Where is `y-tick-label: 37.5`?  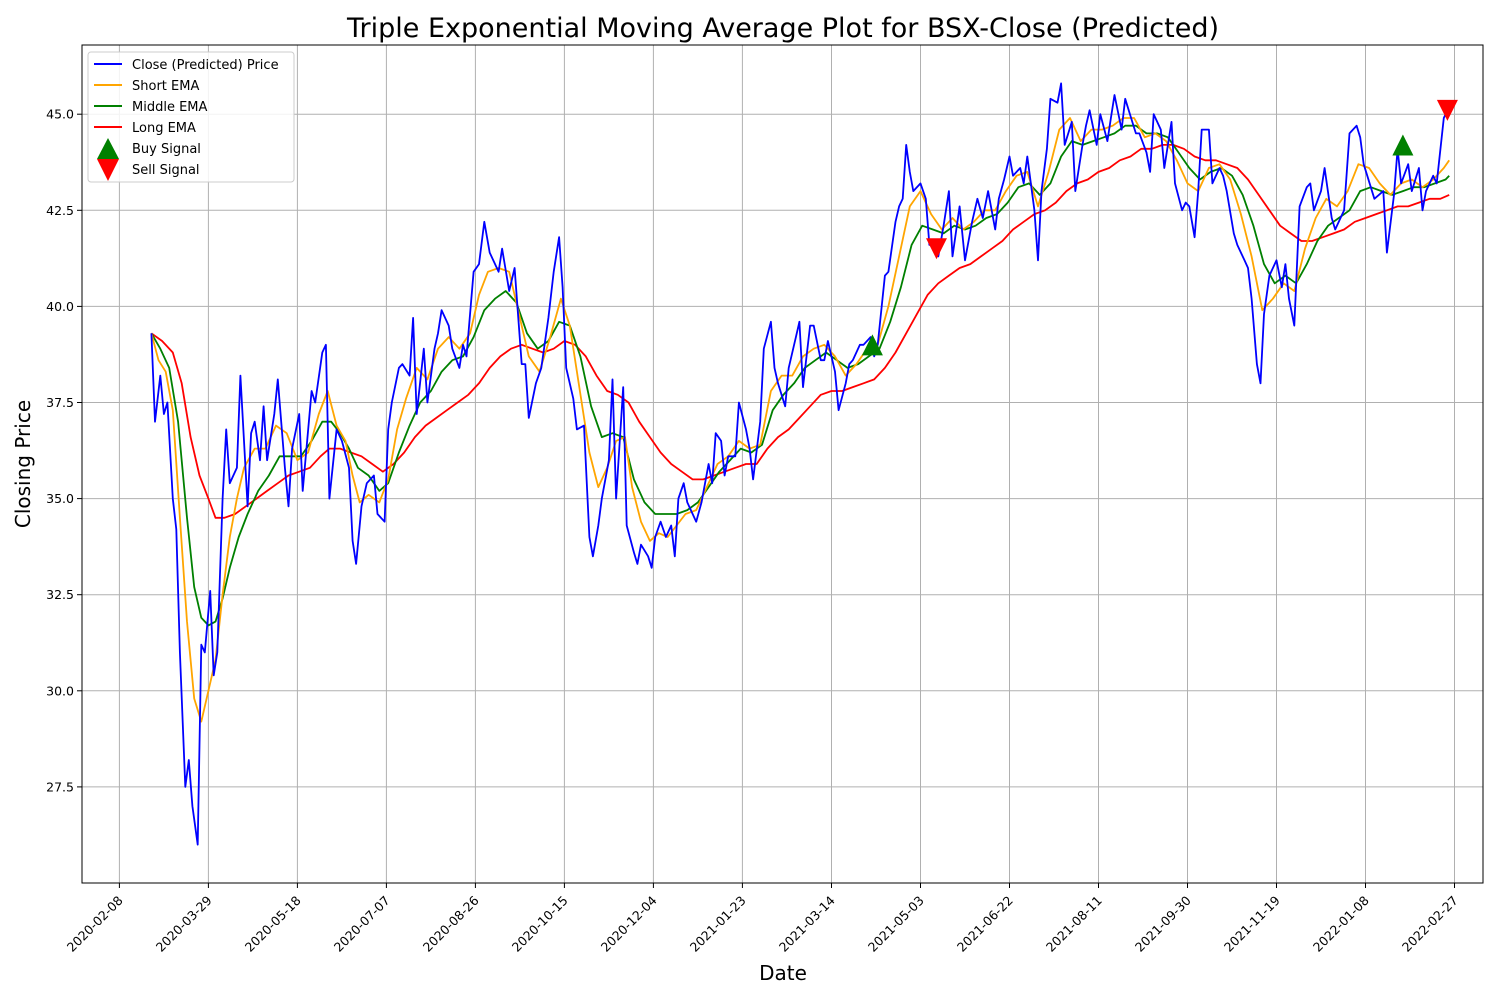
y-tick-label: 37.5 is located at coordinates (60, 402).